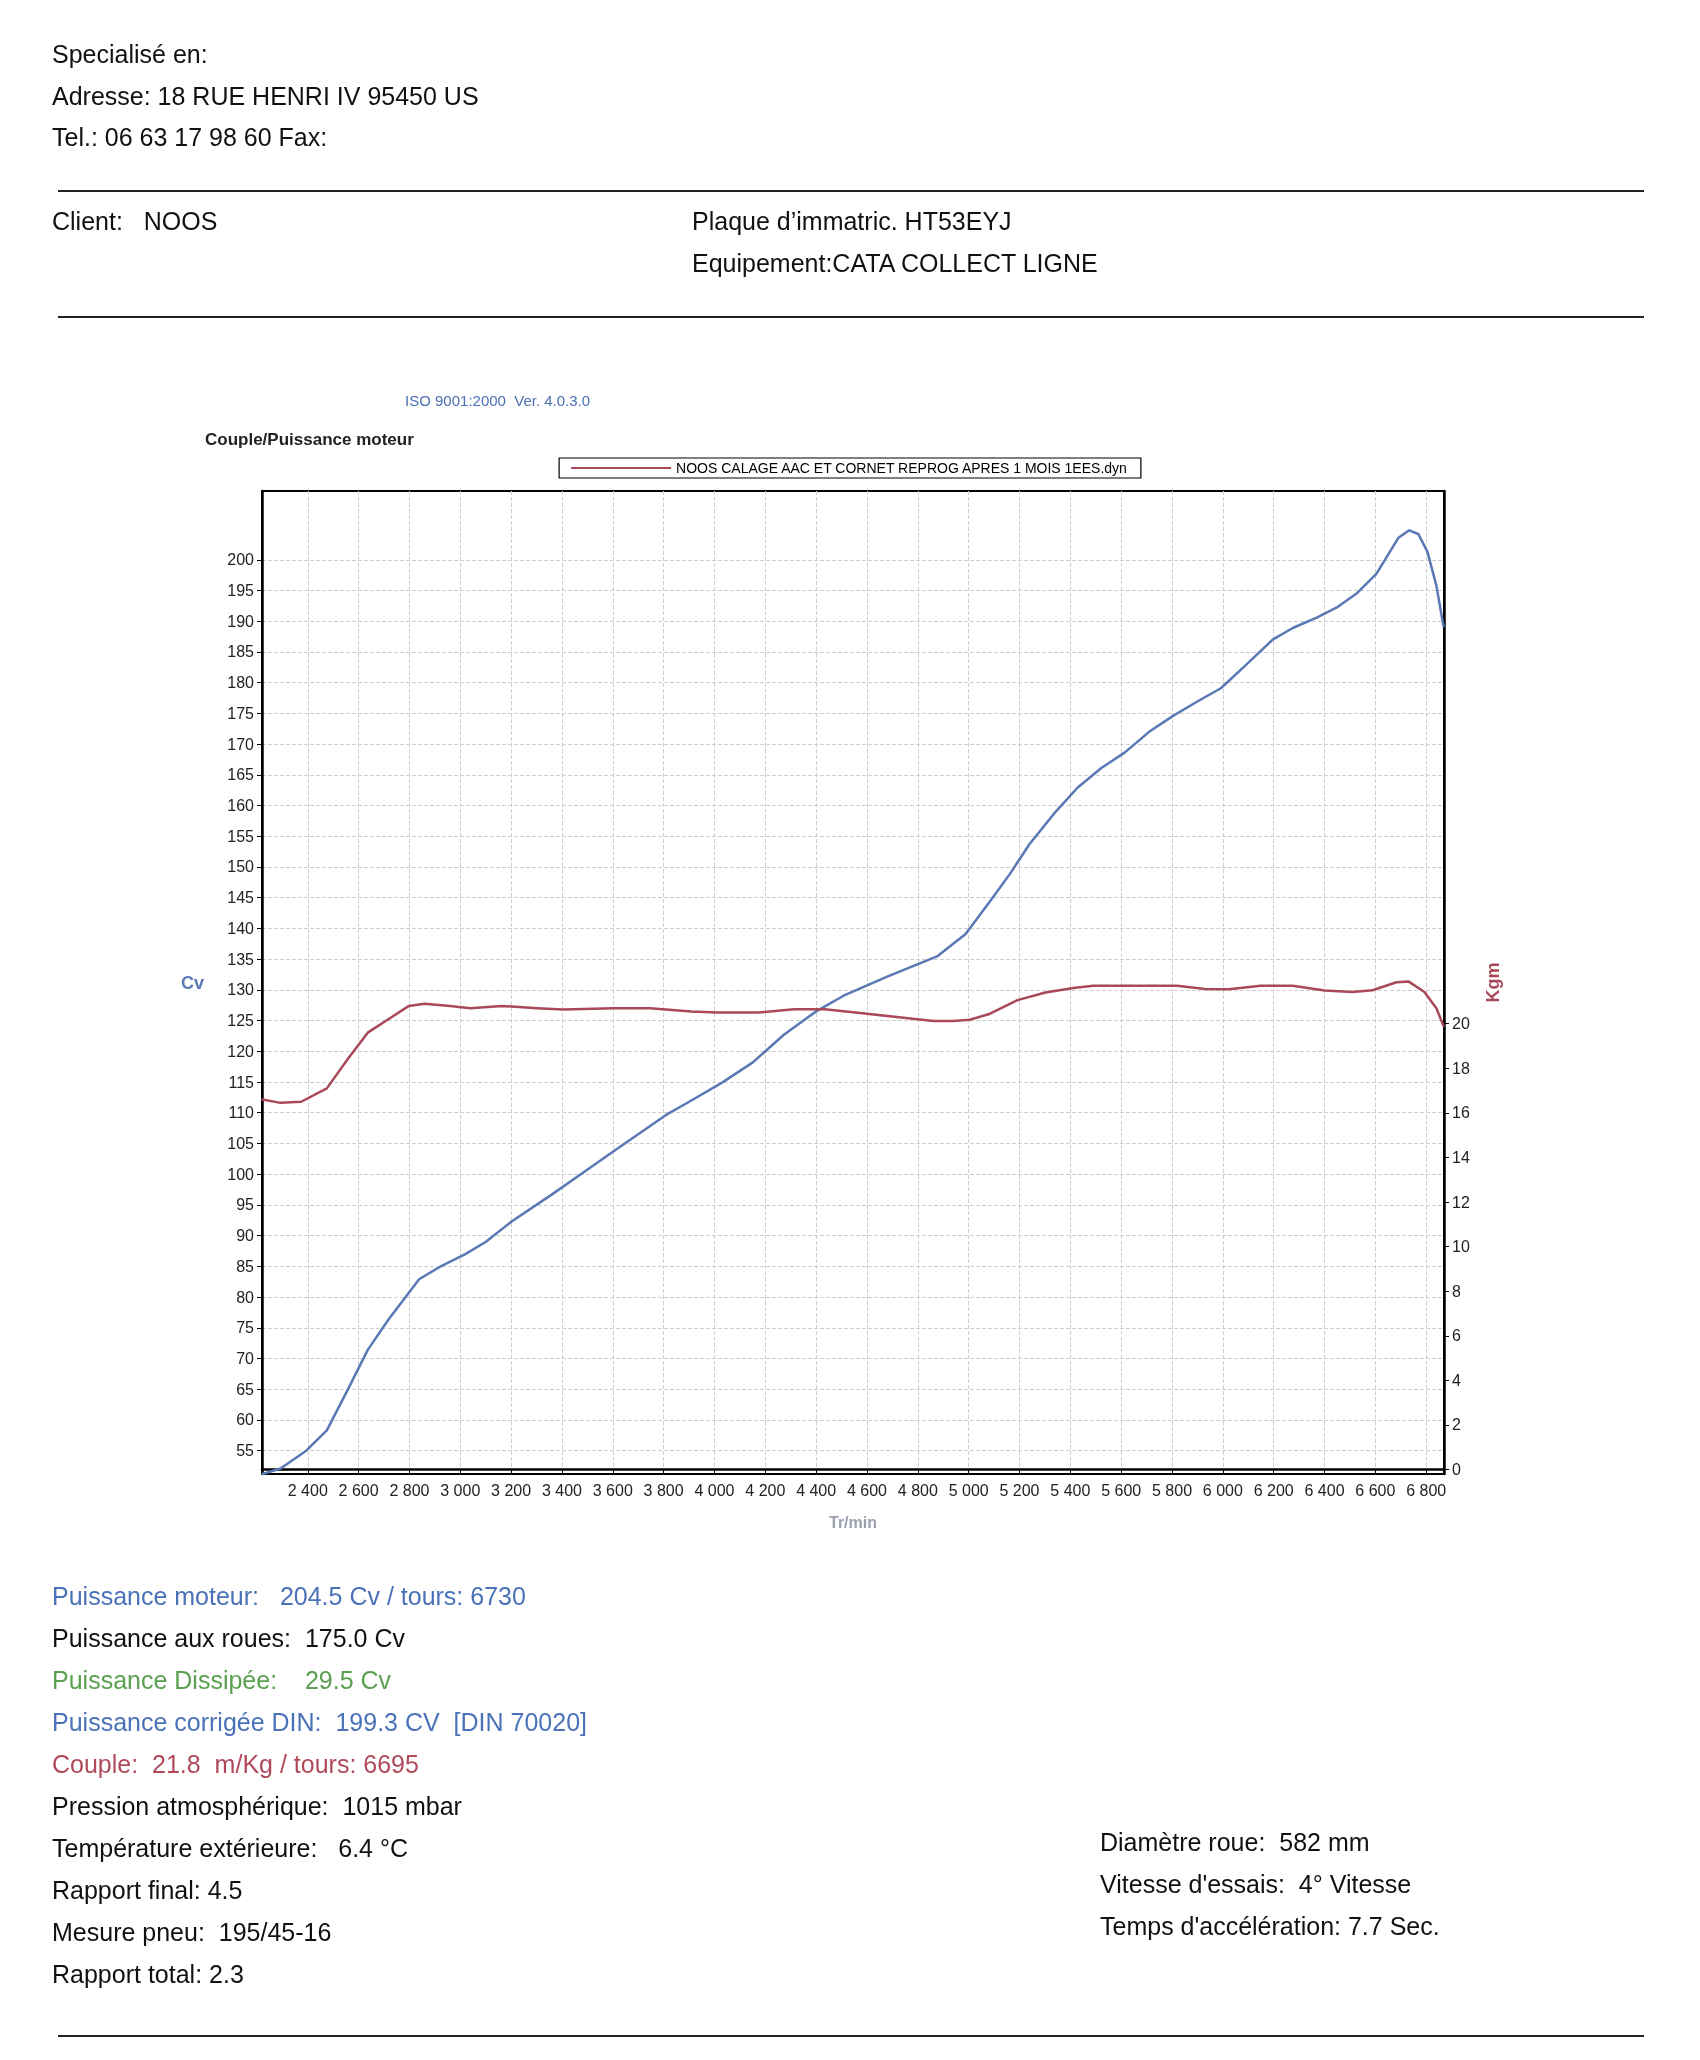 The image size is (1700, 2060). I want to click on y2-axis-title: Kgm, so click(1493, 982).